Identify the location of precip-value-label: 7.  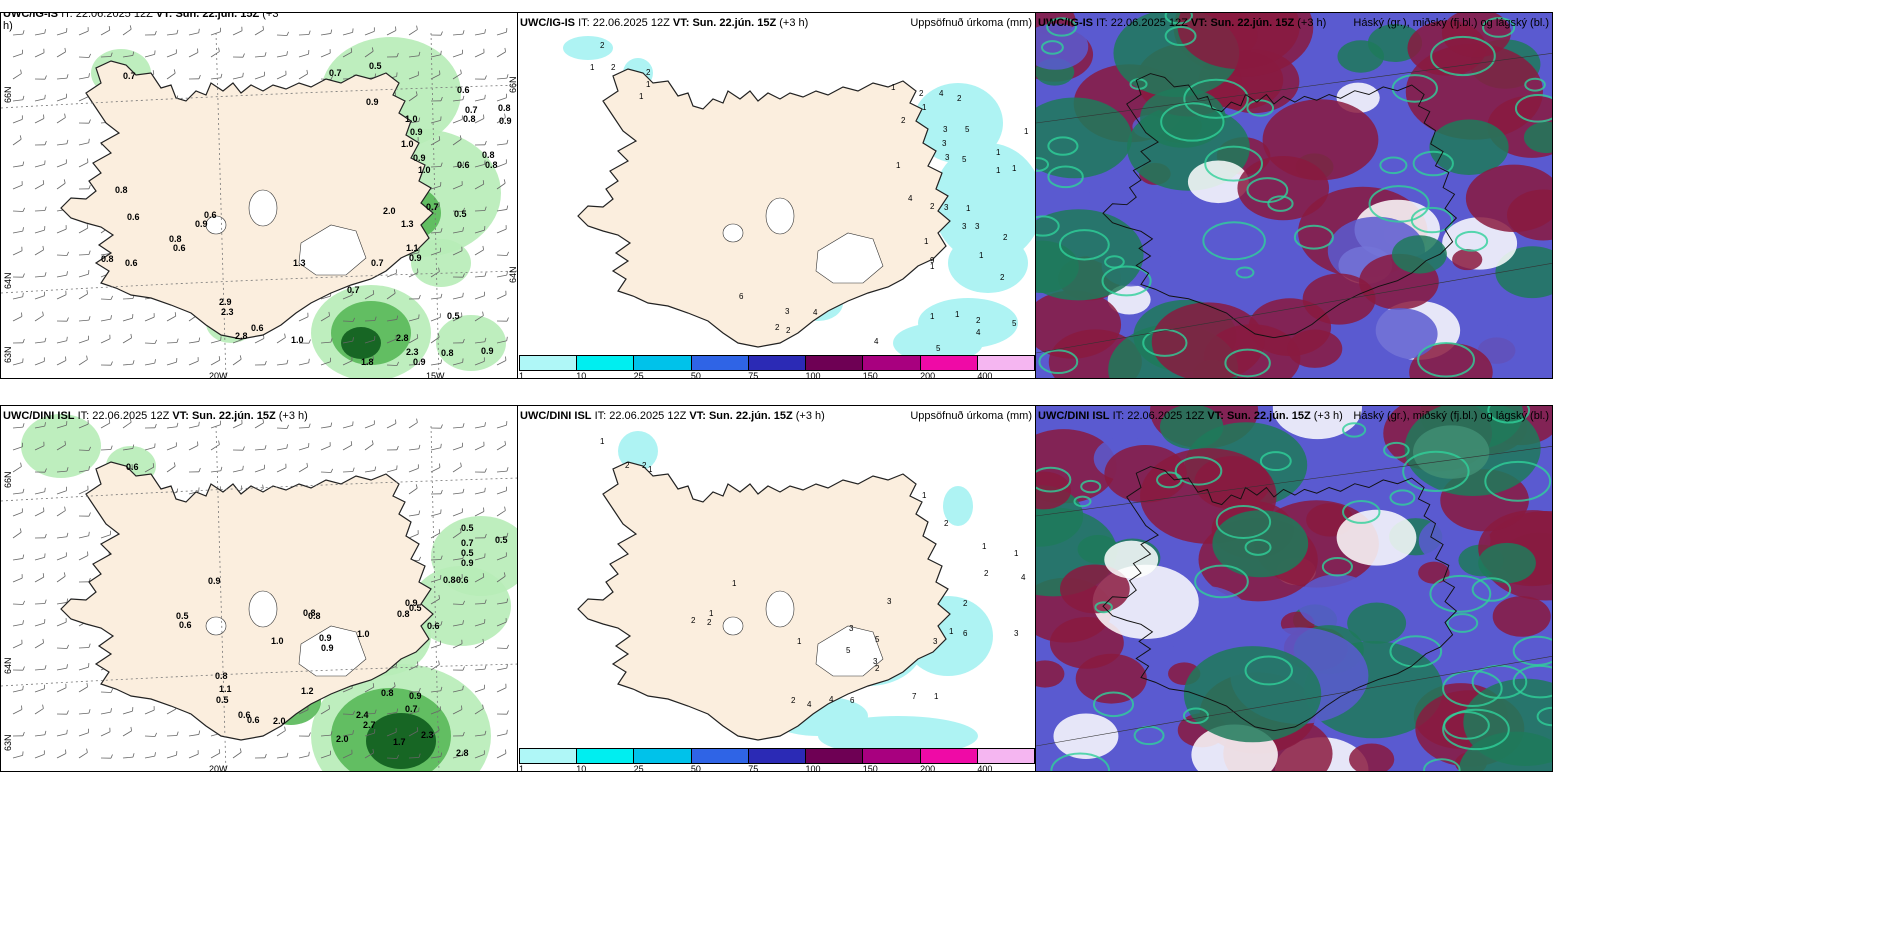
(914, 696).